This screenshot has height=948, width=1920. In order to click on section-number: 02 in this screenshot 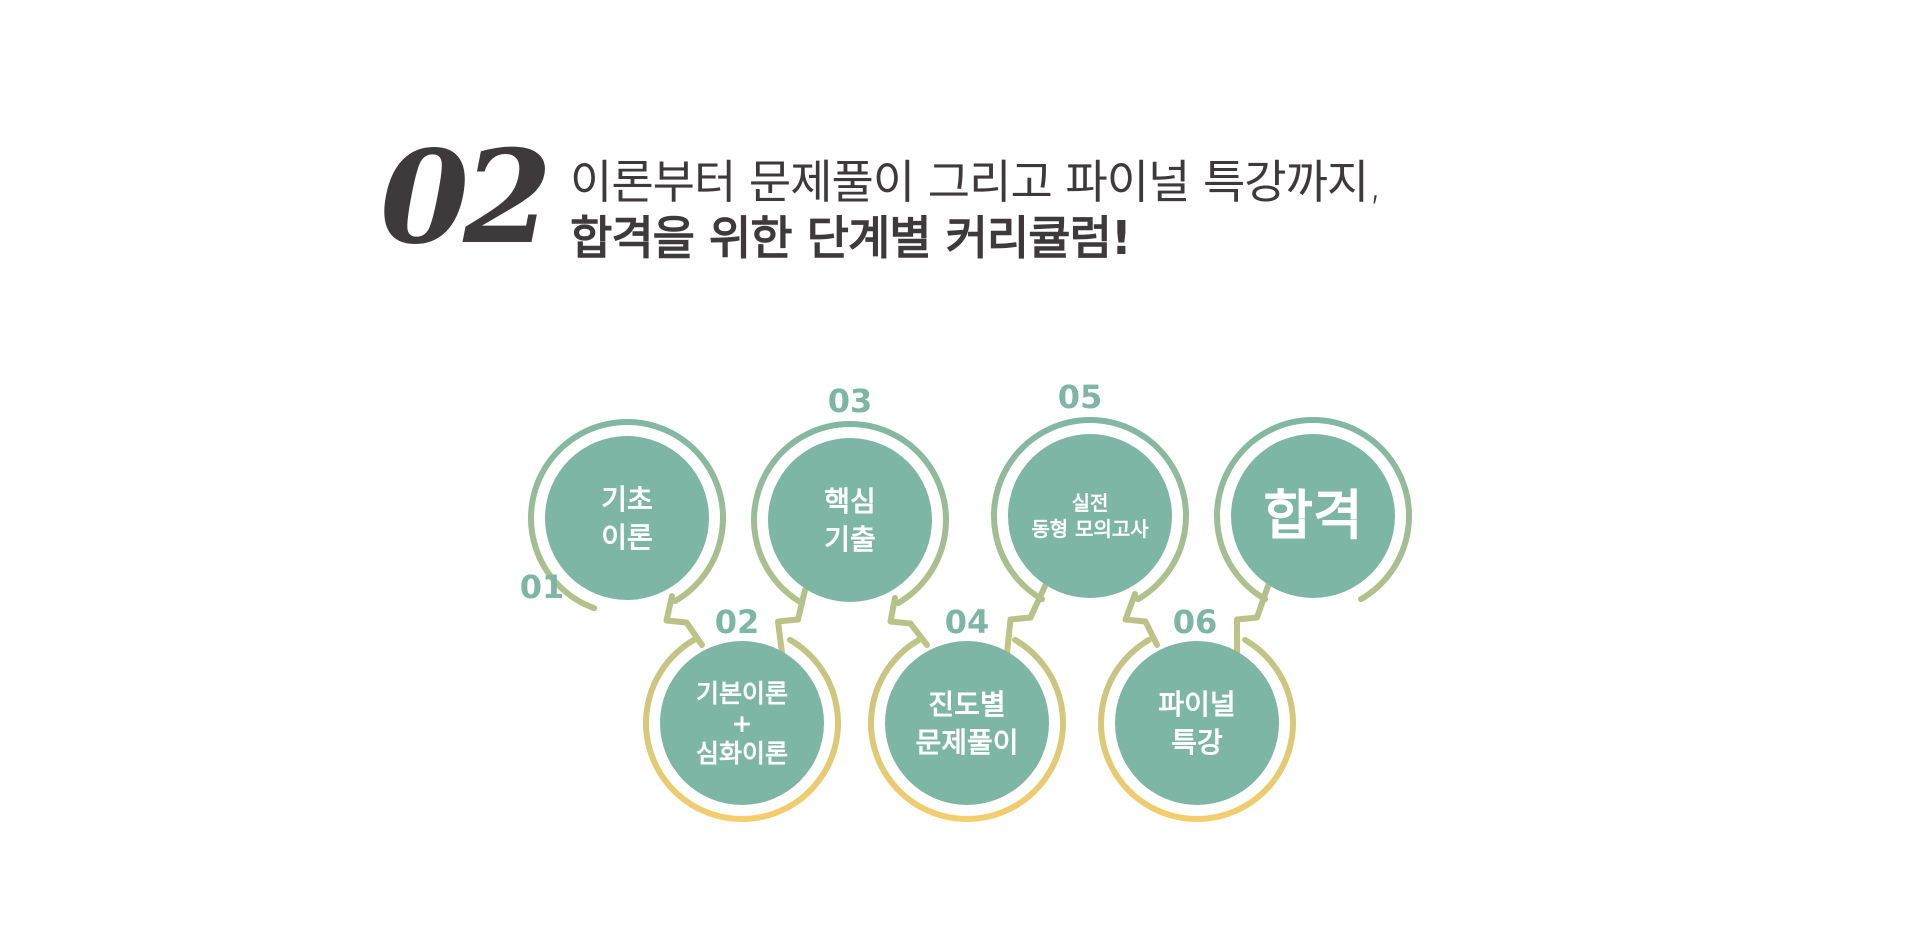, I will do `click(466, 198)`.